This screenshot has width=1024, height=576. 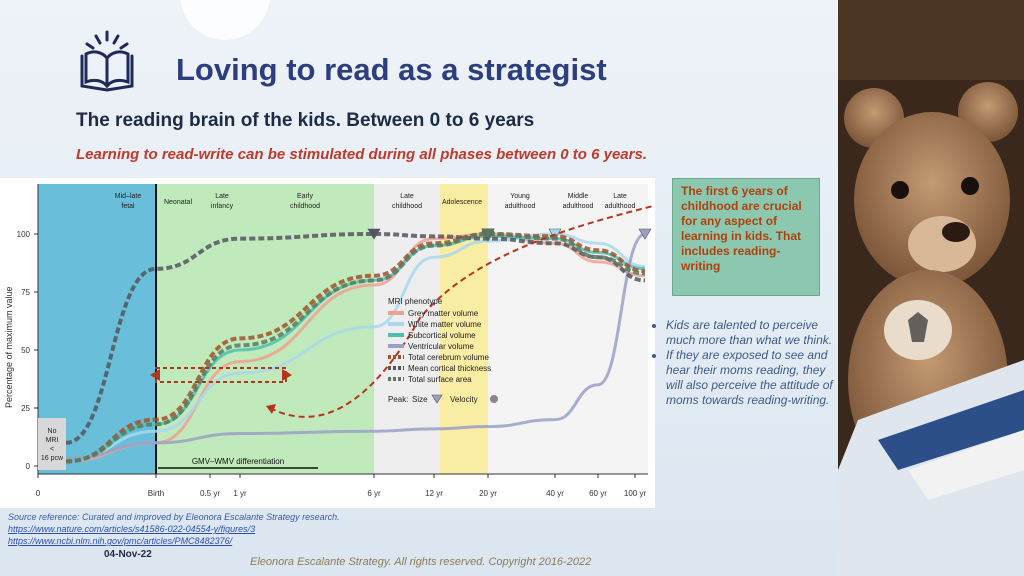 What do you see at coordinates (178, 202) in the screenshot?
I see `stage-label: Neonatal` at bounding box center [178, 202].